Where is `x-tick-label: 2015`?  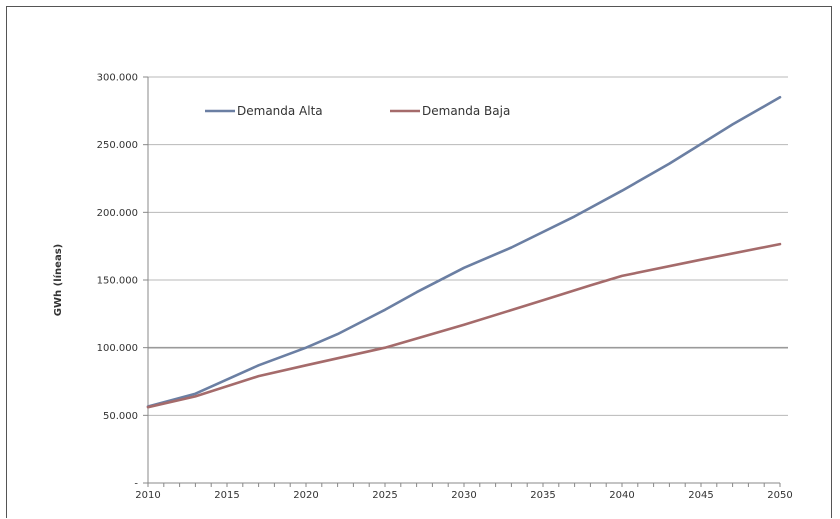 x-tick-label: 2015 is located at coordinates (226, 495).